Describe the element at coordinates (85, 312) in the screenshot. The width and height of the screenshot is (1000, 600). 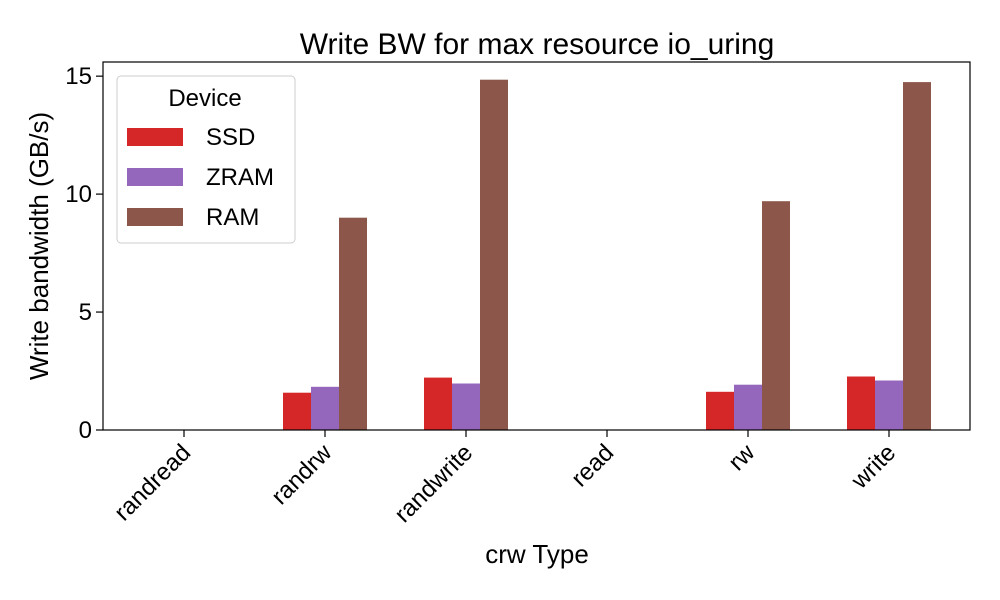
I see `y-tick-label: 5` at that location.